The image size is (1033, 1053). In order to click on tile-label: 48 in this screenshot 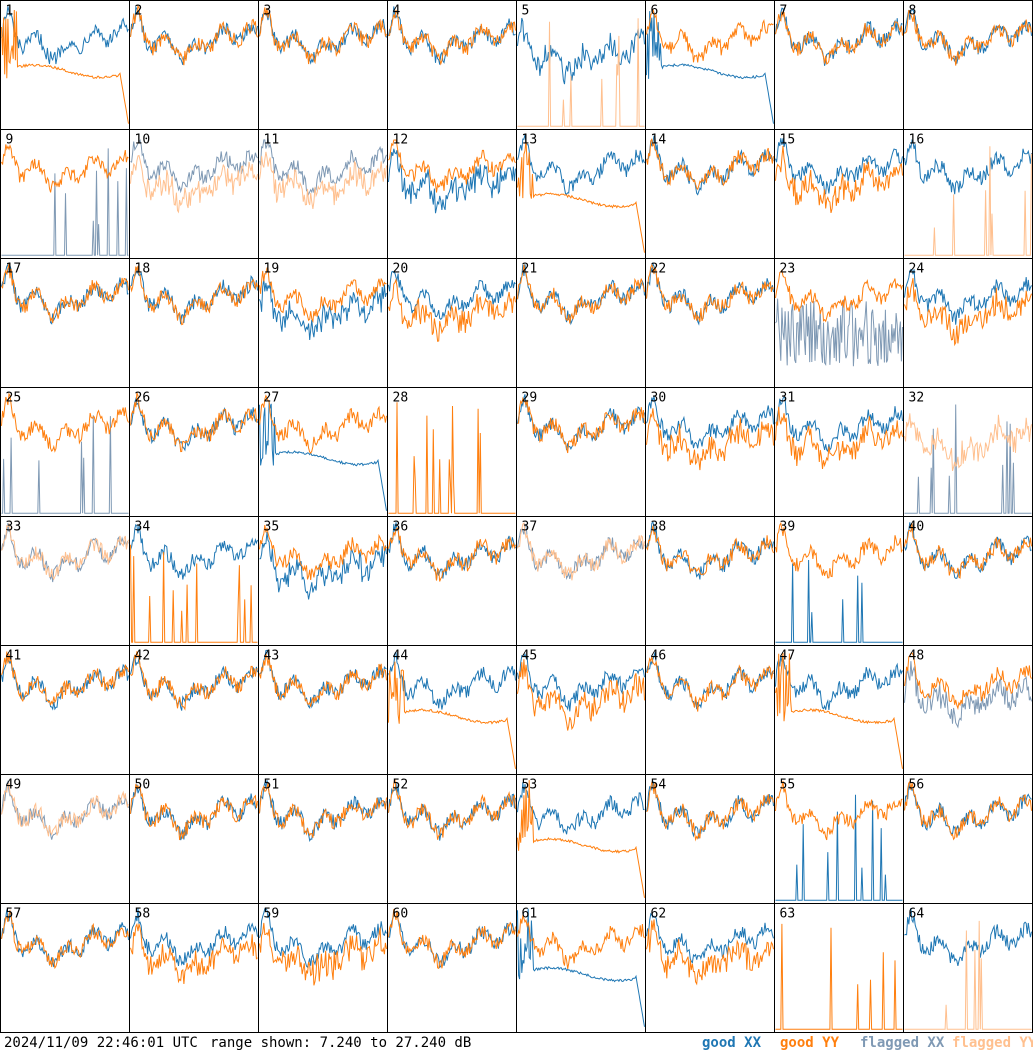, I will do `click(917, 656)`.